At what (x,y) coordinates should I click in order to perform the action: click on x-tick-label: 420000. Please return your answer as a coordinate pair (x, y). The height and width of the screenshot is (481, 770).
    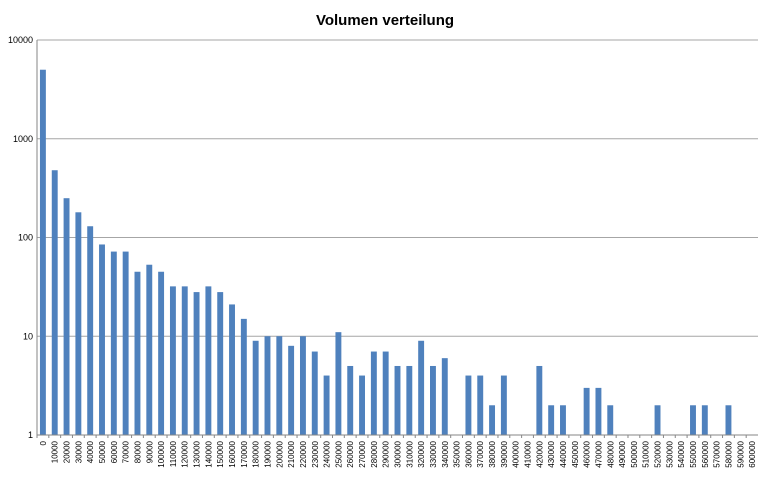
    Looking at the image, I should click on (539, 453).